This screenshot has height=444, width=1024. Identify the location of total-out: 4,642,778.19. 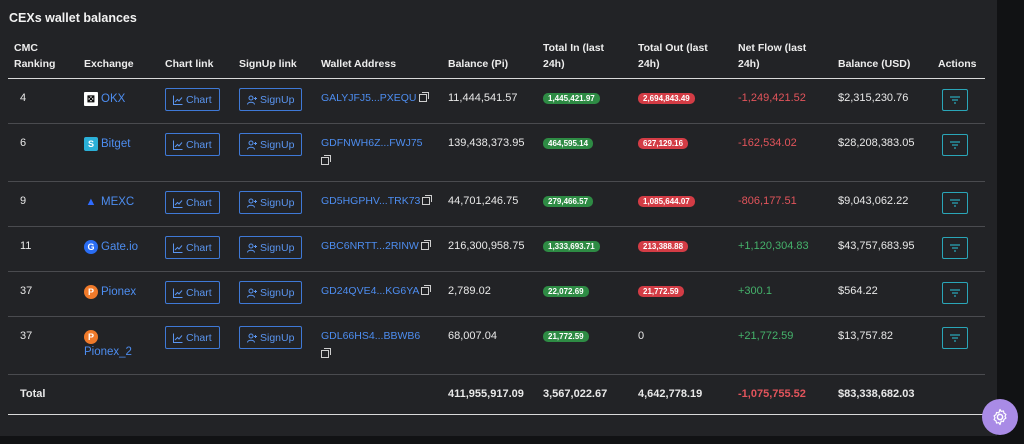
(682, 394).